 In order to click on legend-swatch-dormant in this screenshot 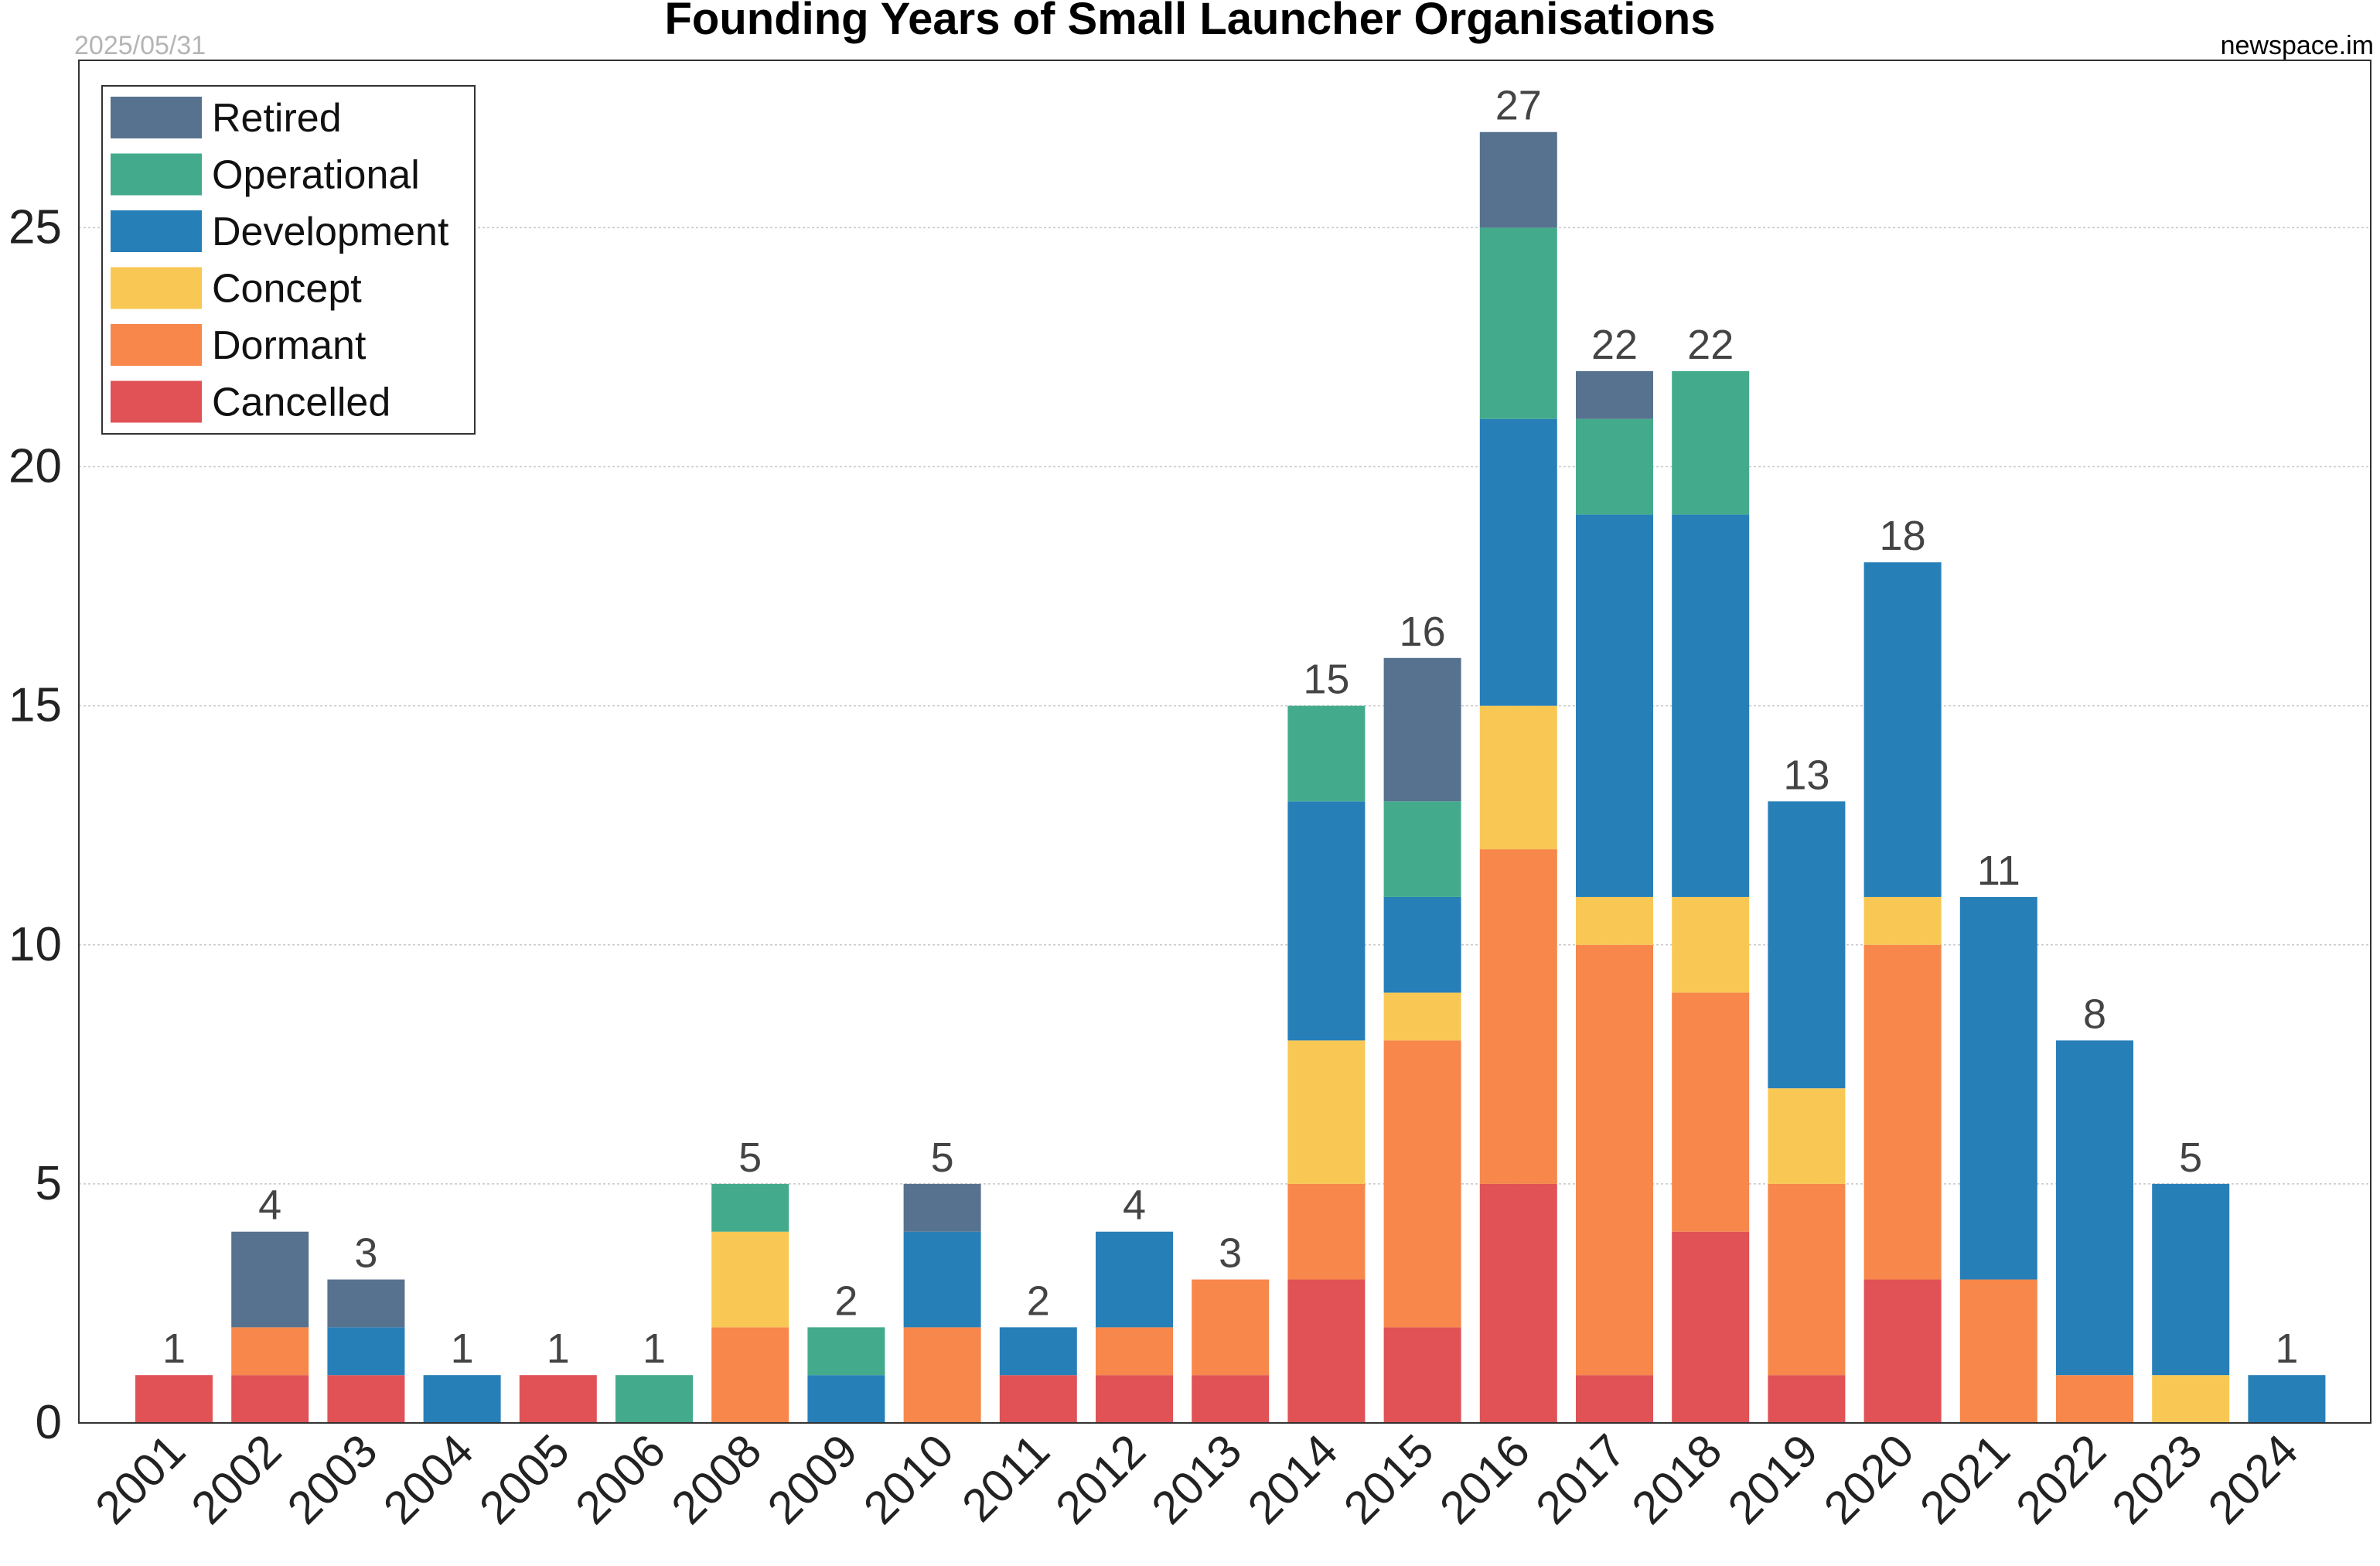, I will do `click(156, 345)`.